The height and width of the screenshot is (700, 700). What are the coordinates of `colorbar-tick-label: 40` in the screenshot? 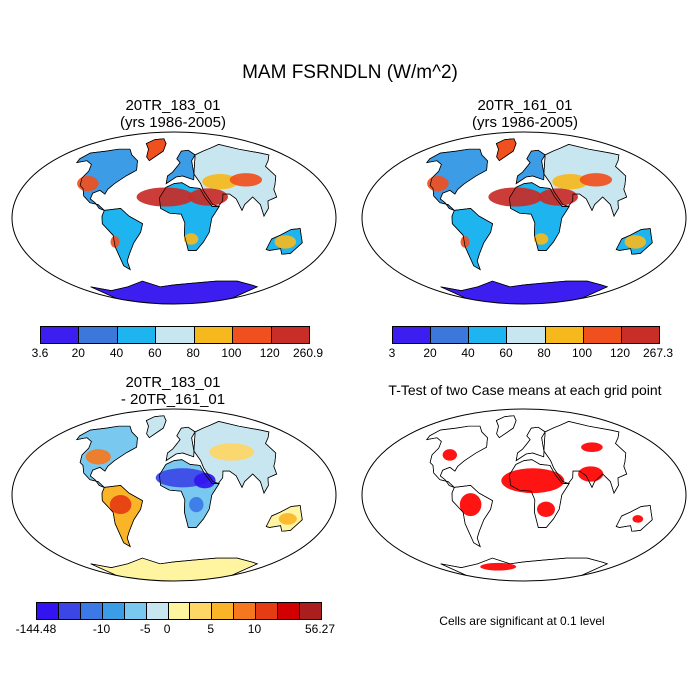 It's located at (468, 353).